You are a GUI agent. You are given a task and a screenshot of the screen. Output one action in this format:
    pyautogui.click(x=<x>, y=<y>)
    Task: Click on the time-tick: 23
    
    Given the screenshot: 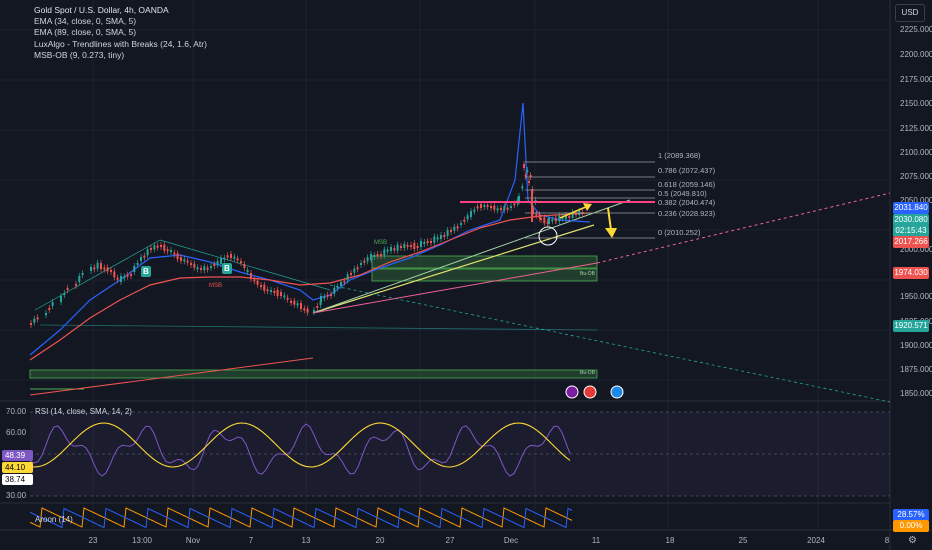 What is the action you would take?
    pyautogui.click(x=93, y=540)
    